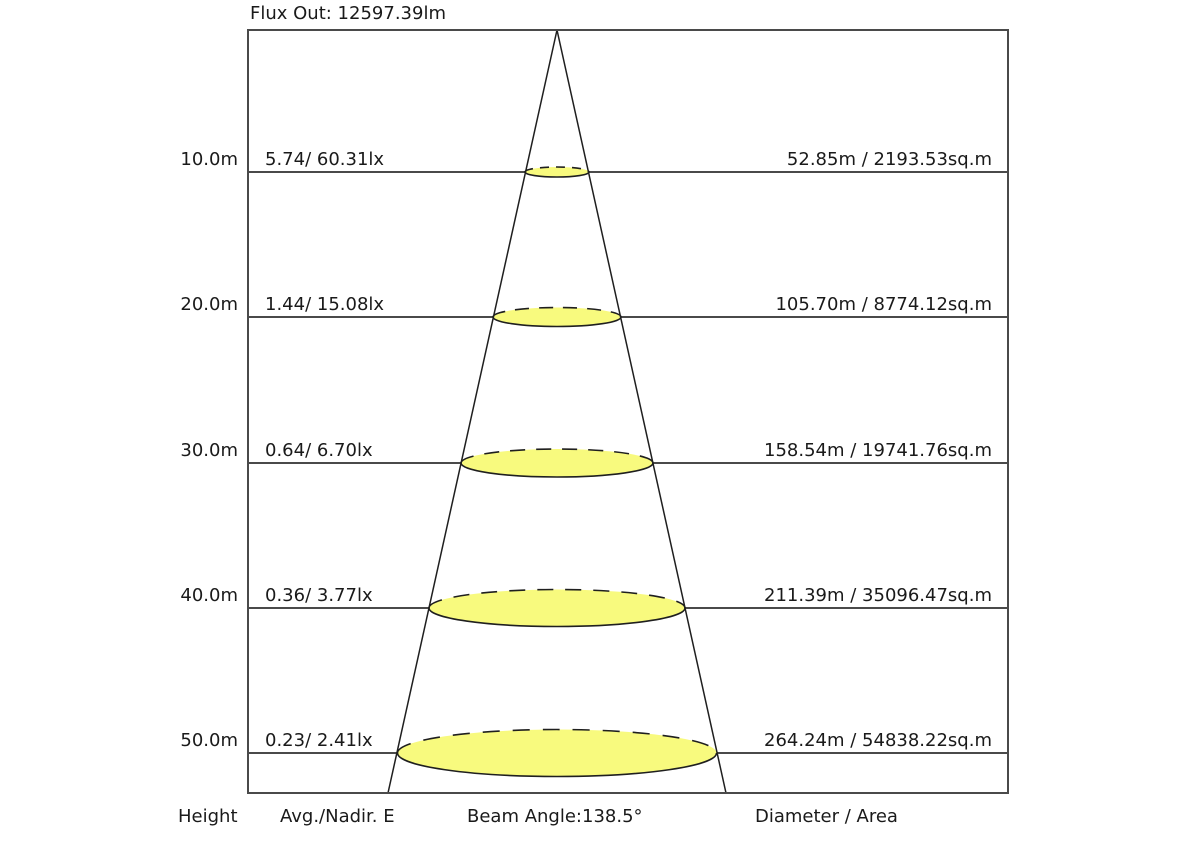 This screenshot has width=1200, height=849. Describe the element at coordinates (319, 450) in the screenshot. I see `avg-nadir-value: 0.64/ 6.70lx` at that location.